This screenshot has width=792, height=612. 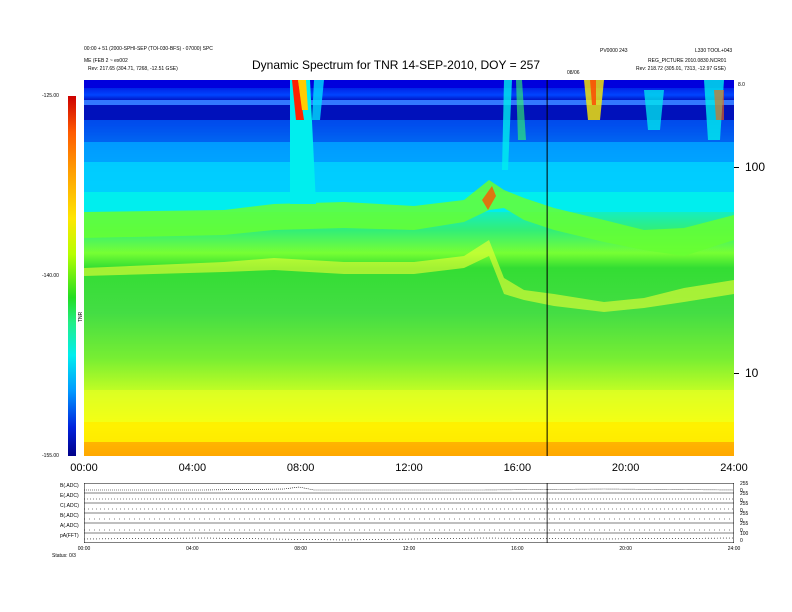 I want to click on strip-label-1: B(.ADC), so click(x=69, y=486).